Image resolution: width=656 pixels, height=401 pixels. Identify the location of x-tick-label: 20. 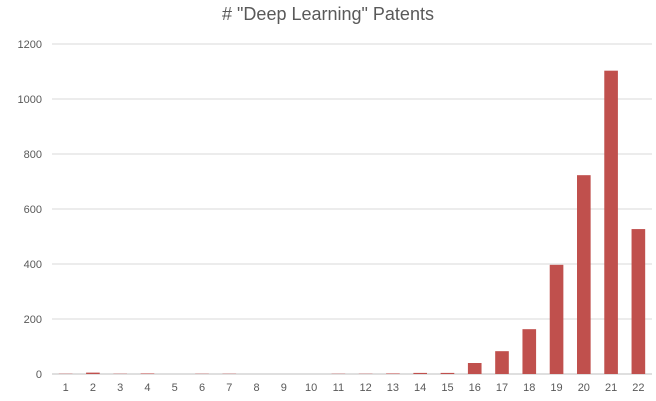
(584, 388).